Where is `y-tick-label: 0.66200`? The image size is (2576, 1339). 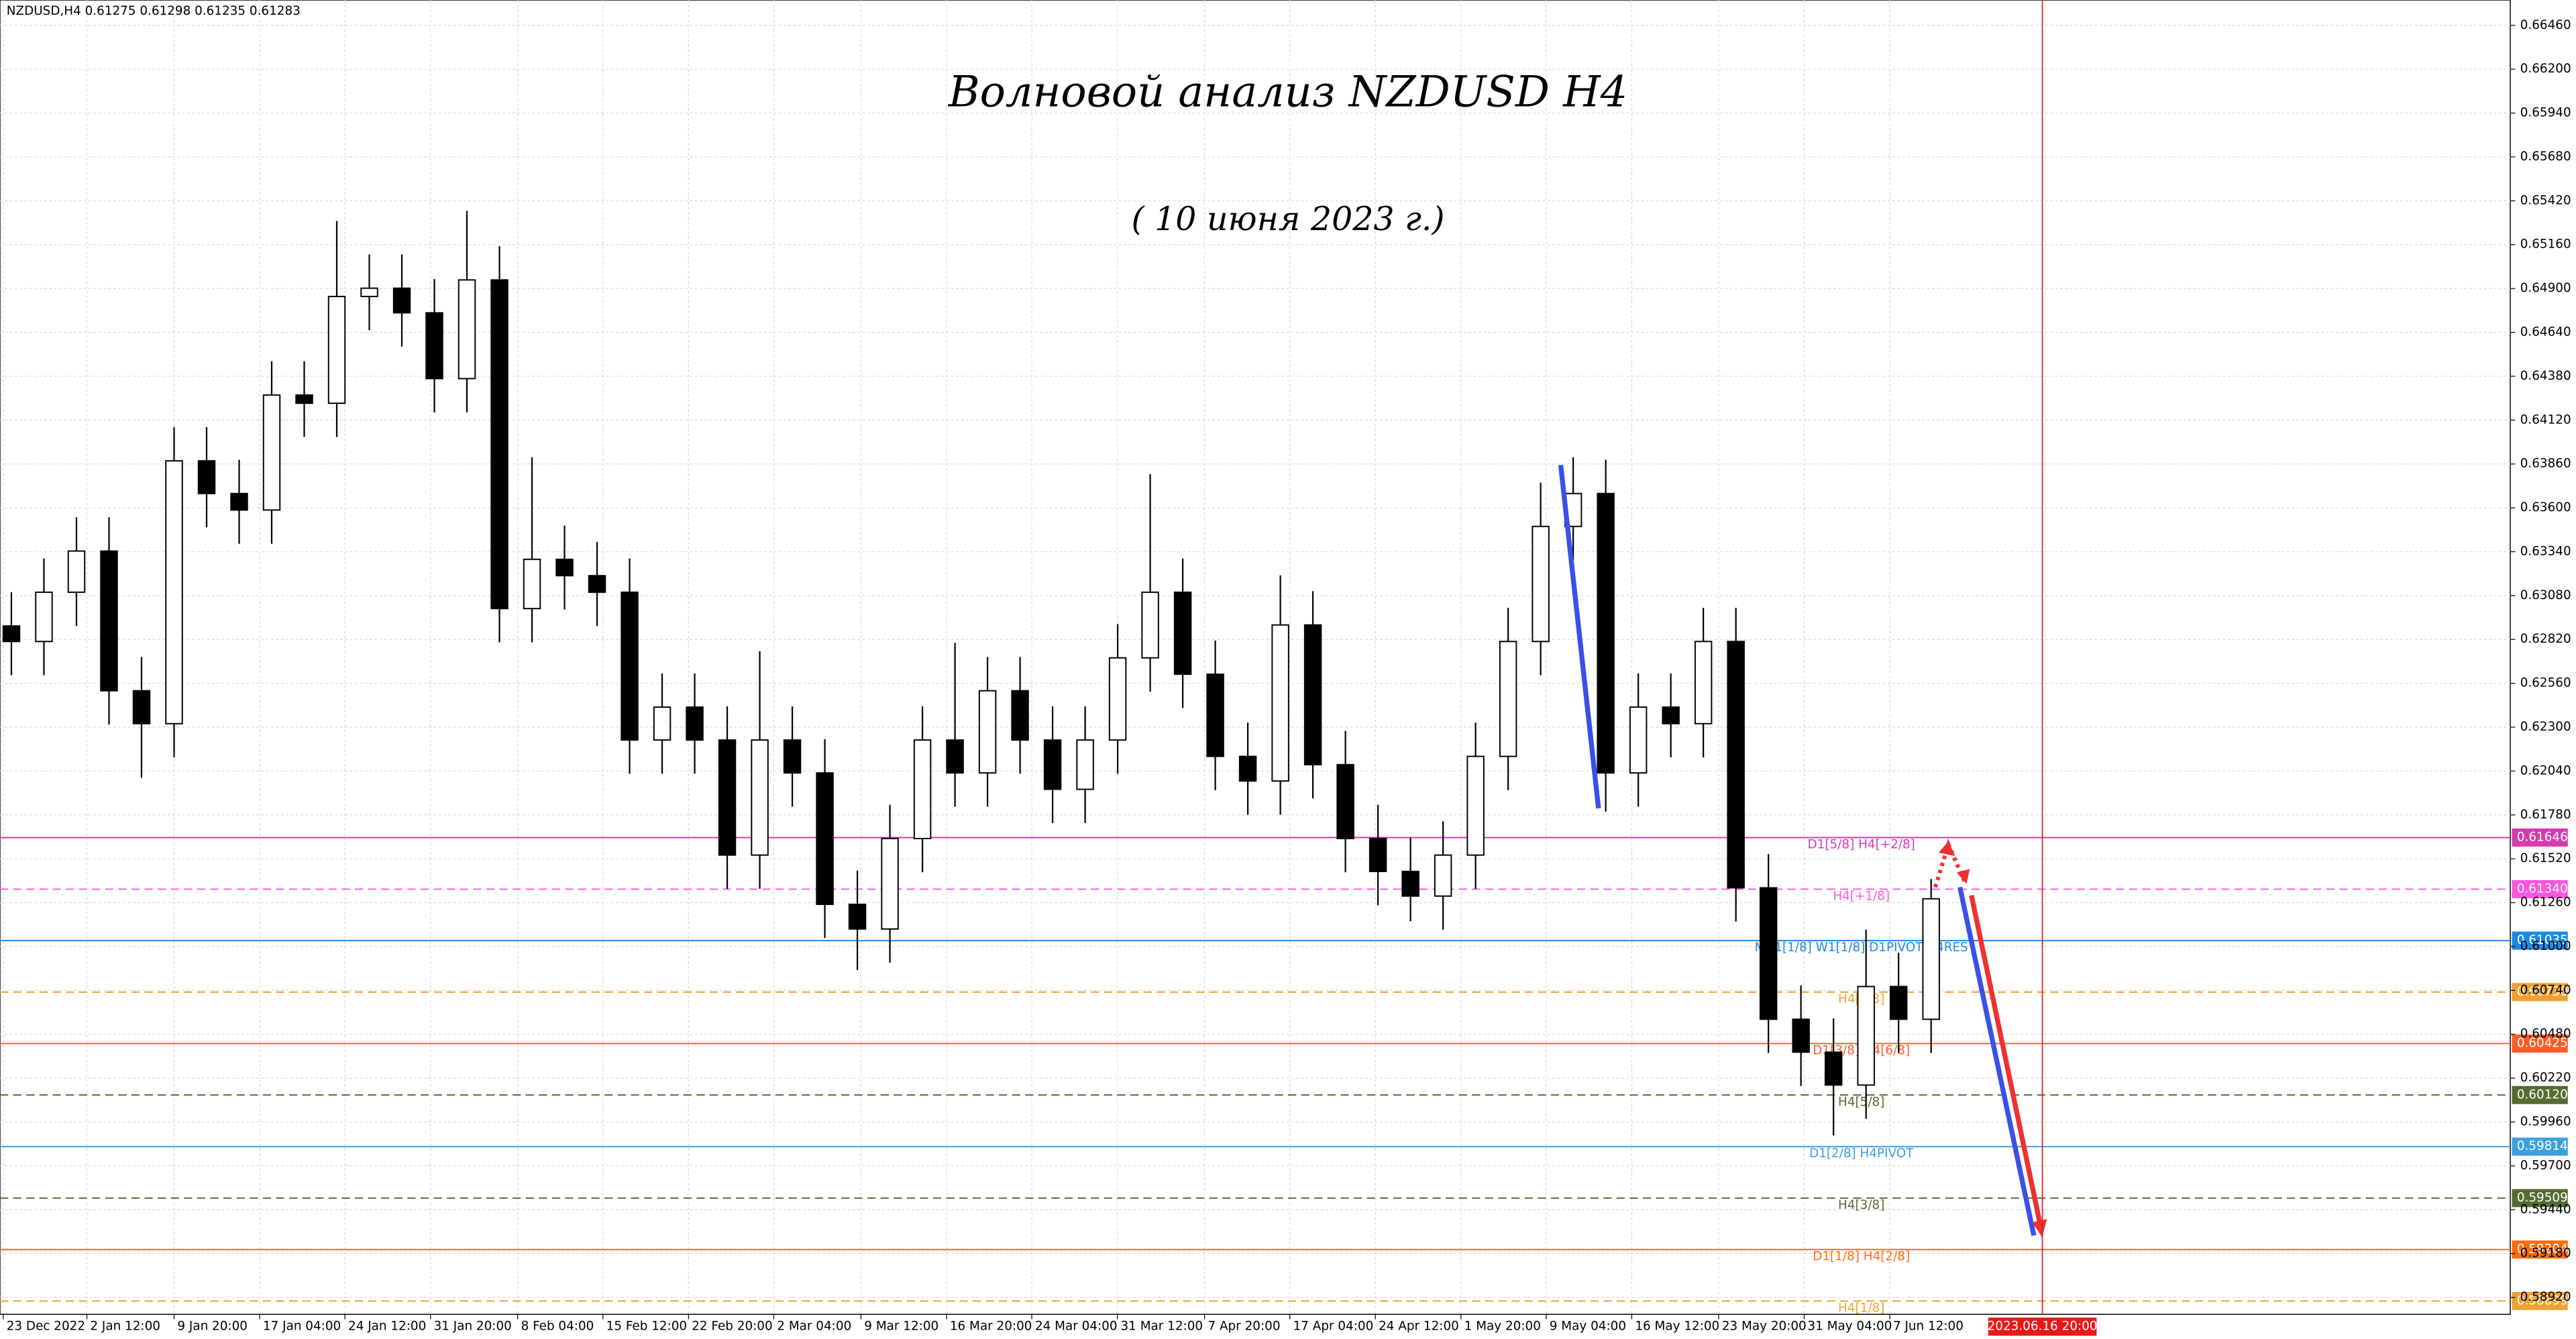 y-tick-label: 0.66200 is located at coordinates (2545, 69).